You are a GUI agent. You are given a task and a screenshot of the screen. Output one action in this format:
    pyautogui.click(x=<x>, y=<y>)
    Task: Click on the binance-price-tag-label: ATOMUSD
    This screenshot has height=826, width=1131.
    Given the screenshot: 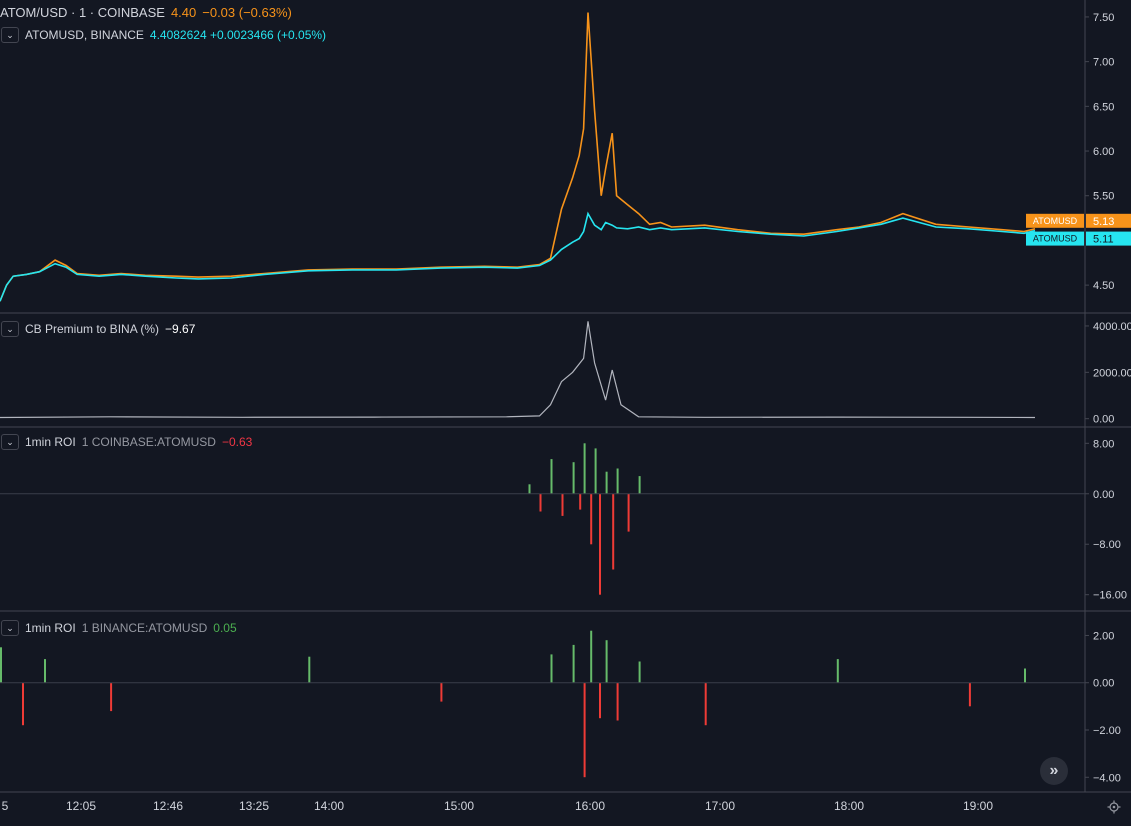 What is the action you would take?
    pyautogui.click(x=1055, y=239)
    